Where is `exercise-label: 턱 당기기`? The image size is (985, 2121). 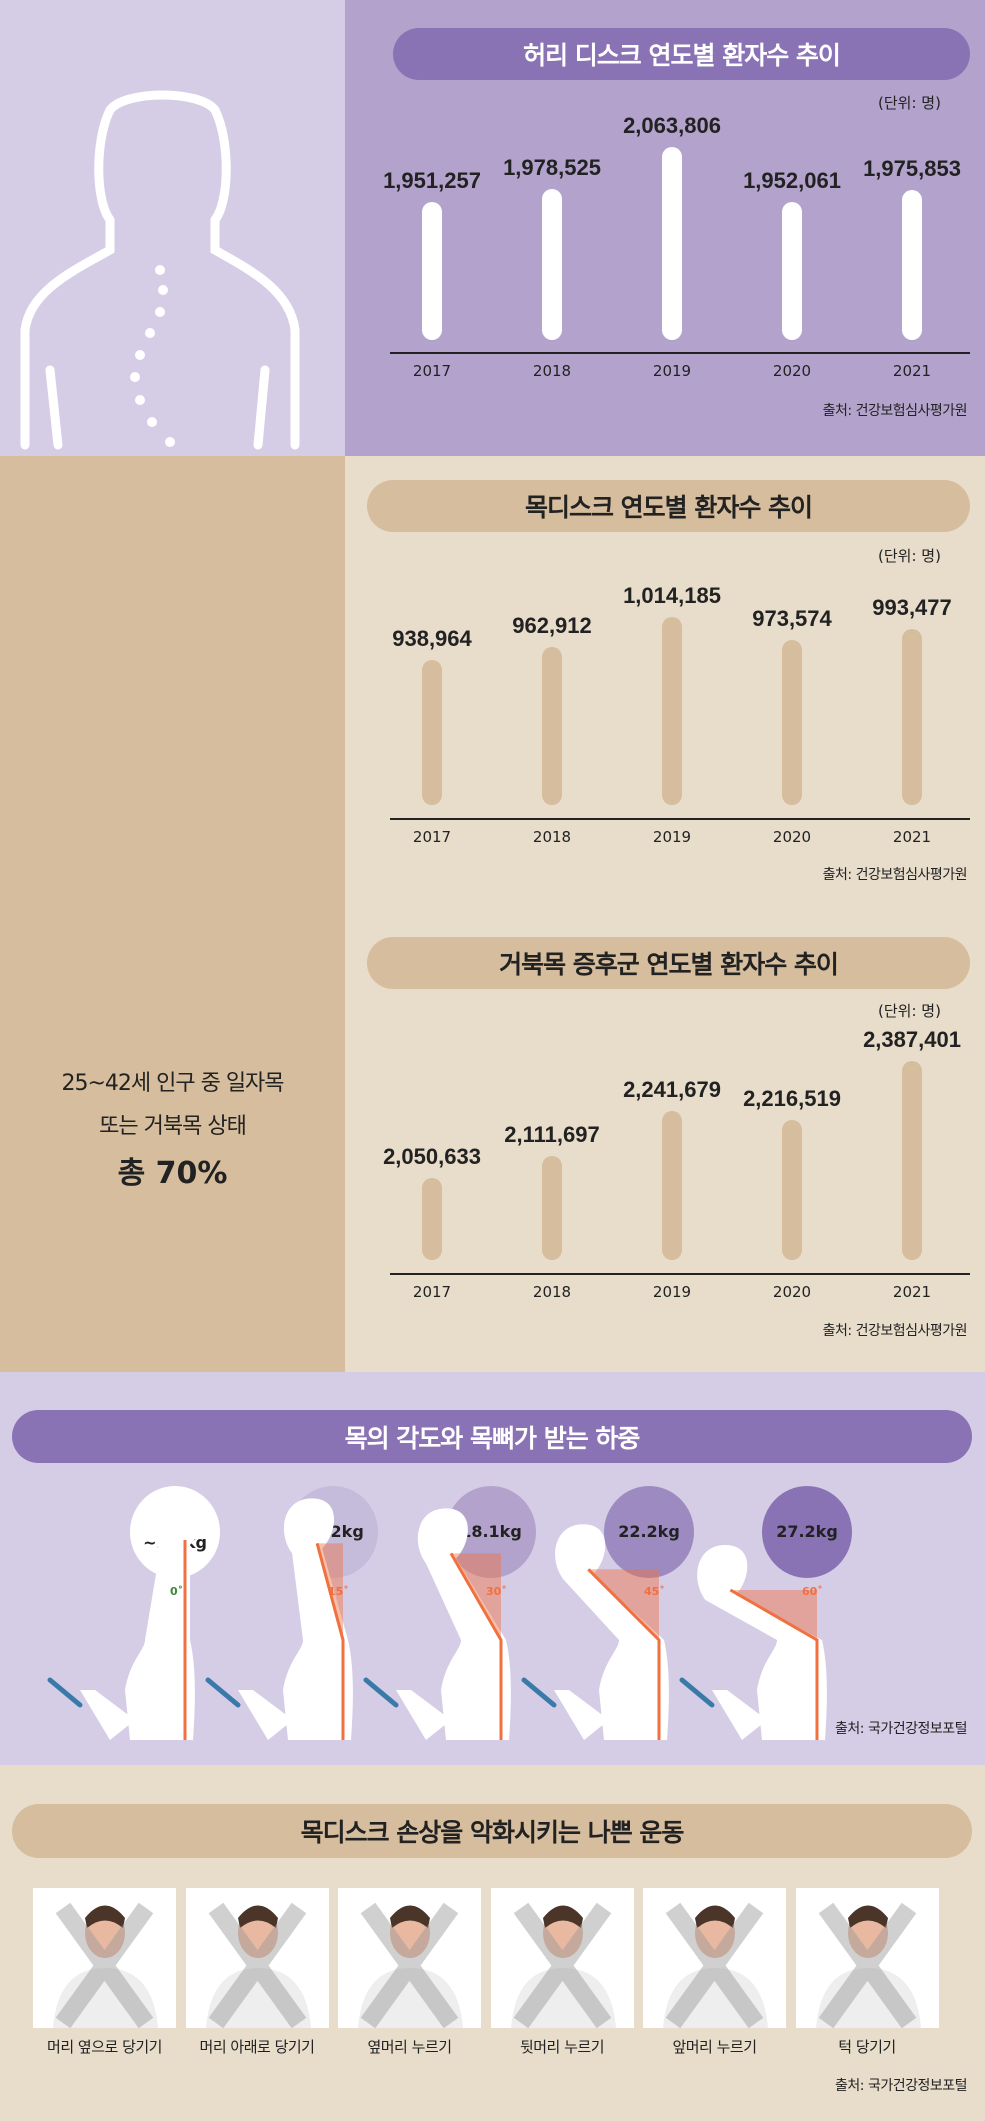 exercise-label: 턱 당기기 is located at coordinates (867, 2047).